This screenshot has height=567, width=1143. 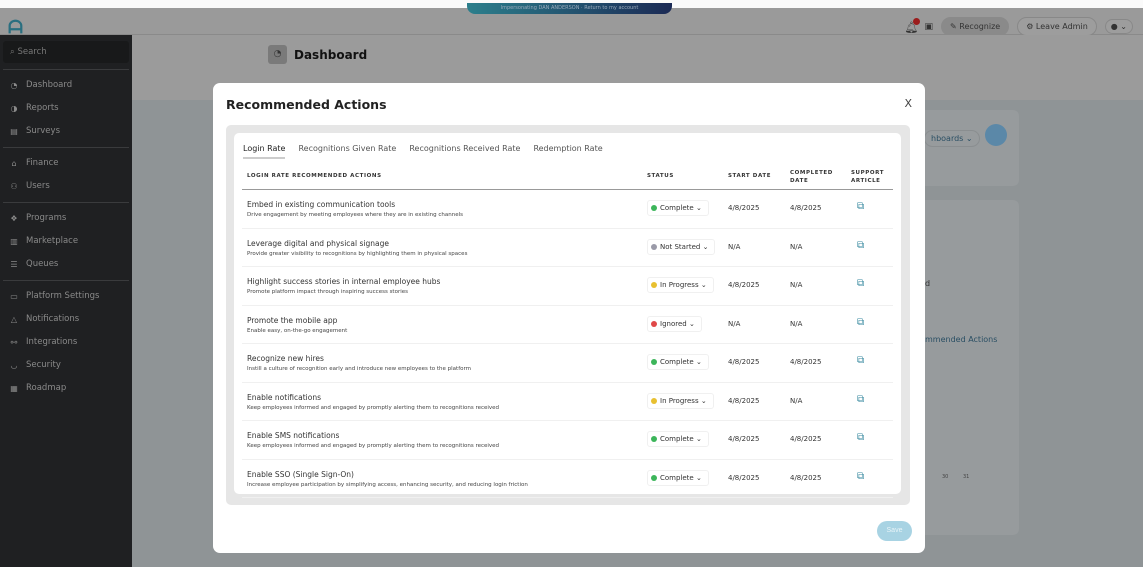 I want to click on store-icon: ▥, so click(x=14, y=241).